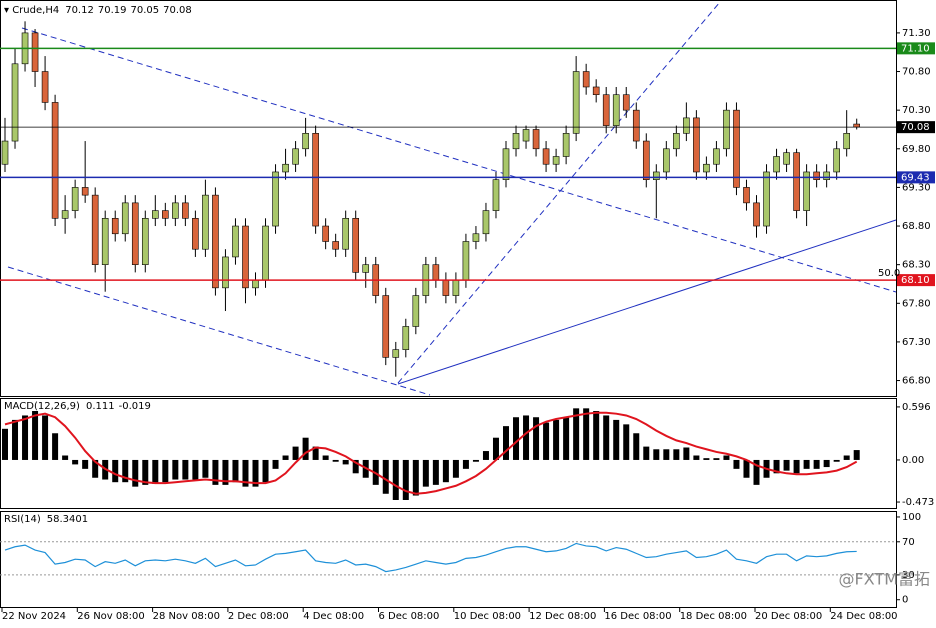  Describe the element at coordinates (333, 616) in the screenshot. I see `x-tick-label: 4 Dec 08:00` at that location.